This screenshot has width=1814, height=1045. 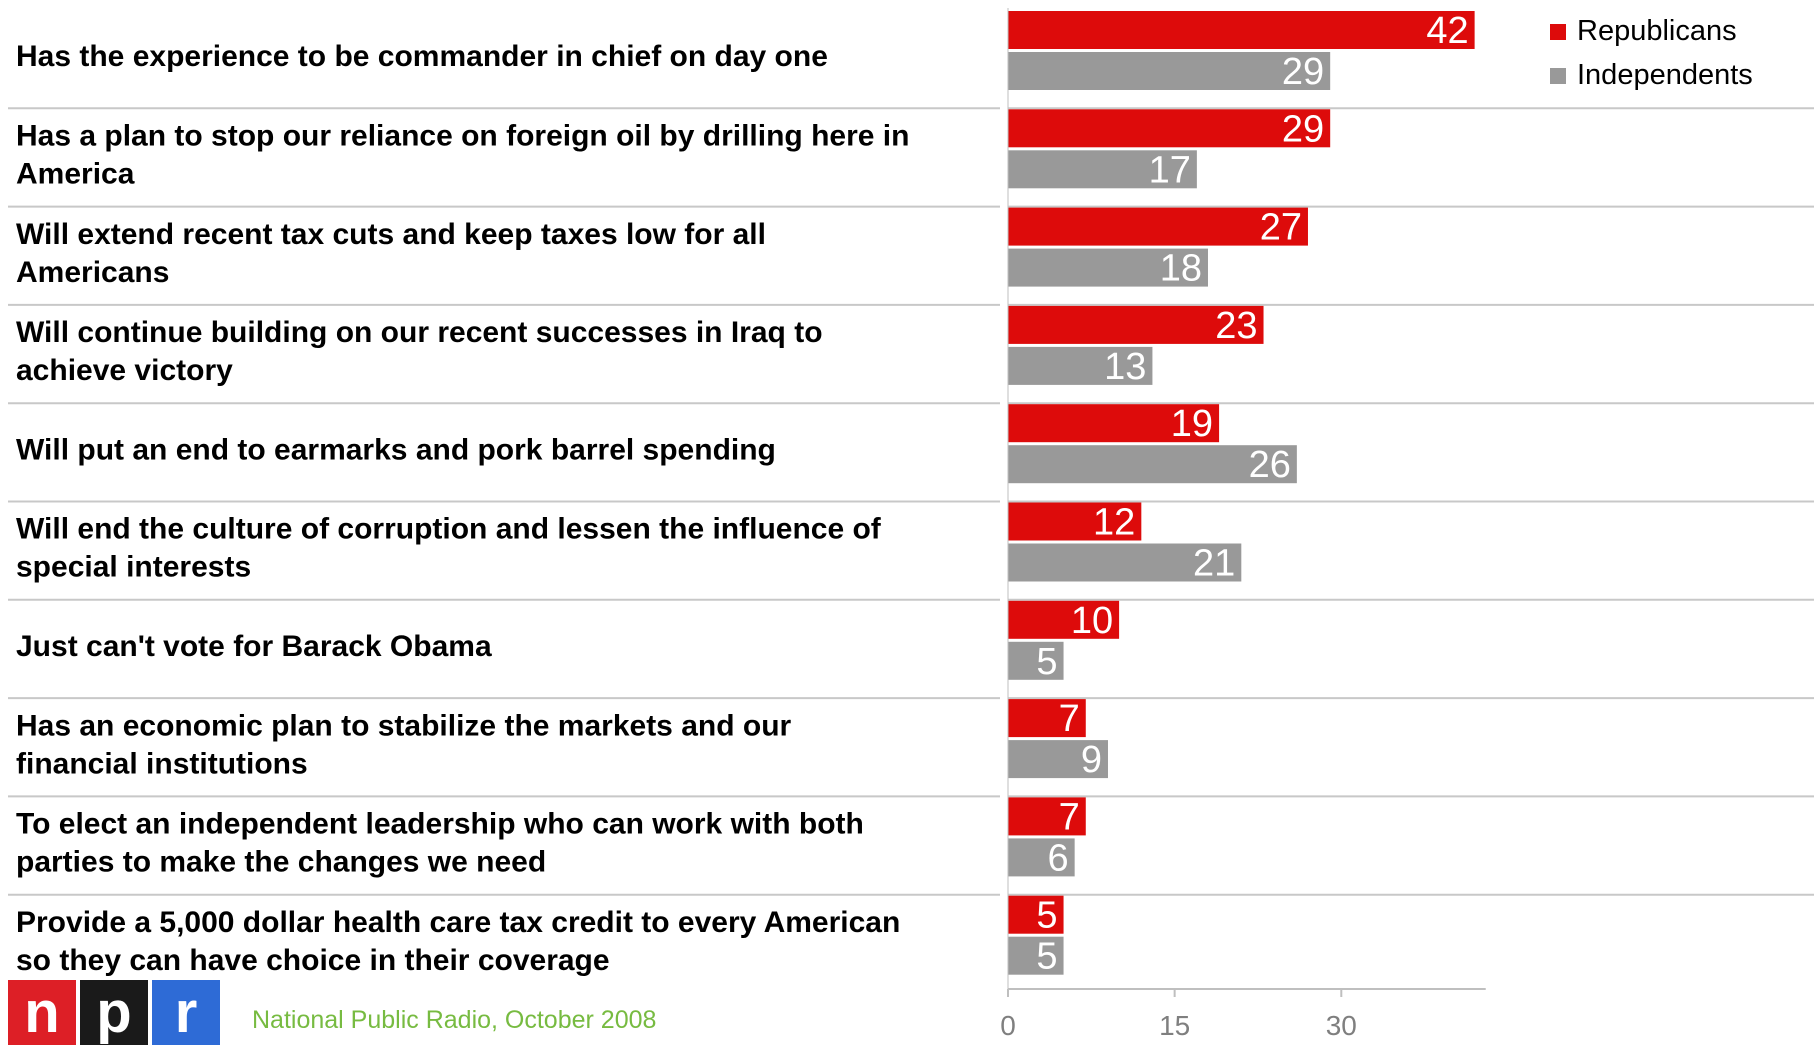 What do you see at coordinates (75, 173) in the screenshot?
I see `category-label-line: America` at bounding box center [75, 173].